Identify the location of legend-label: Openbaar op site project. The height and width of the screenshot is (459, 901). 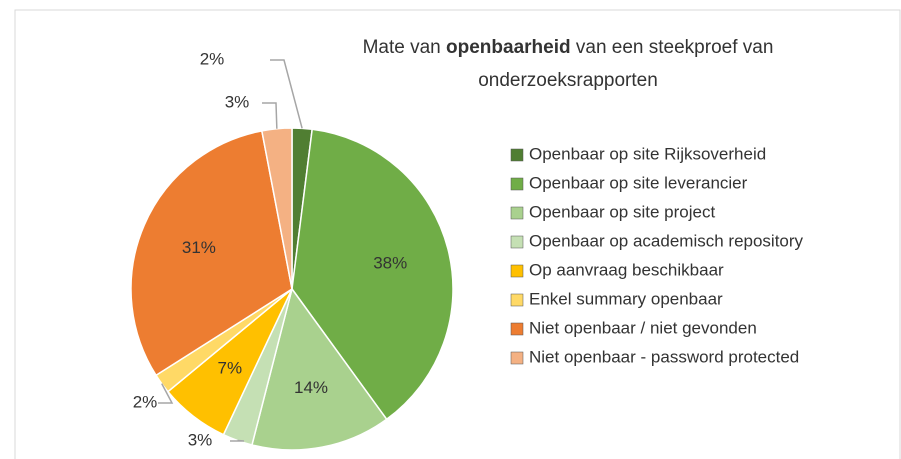
(622, 211).